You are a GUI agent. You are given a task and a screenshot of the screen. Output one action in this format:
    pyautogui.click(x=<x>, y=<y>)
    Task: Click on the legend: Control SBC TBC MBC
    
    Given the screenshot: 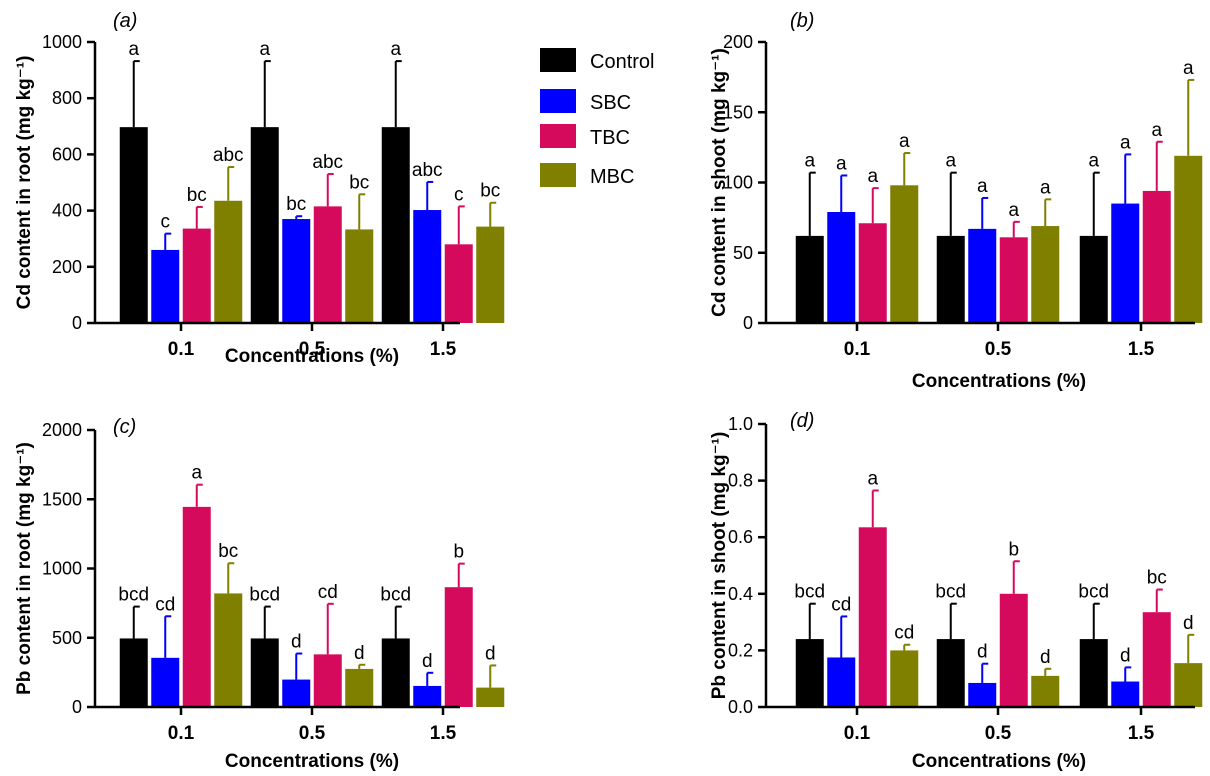 What is the action you would take?
    pyautogui.click(x=597, y=118)
    